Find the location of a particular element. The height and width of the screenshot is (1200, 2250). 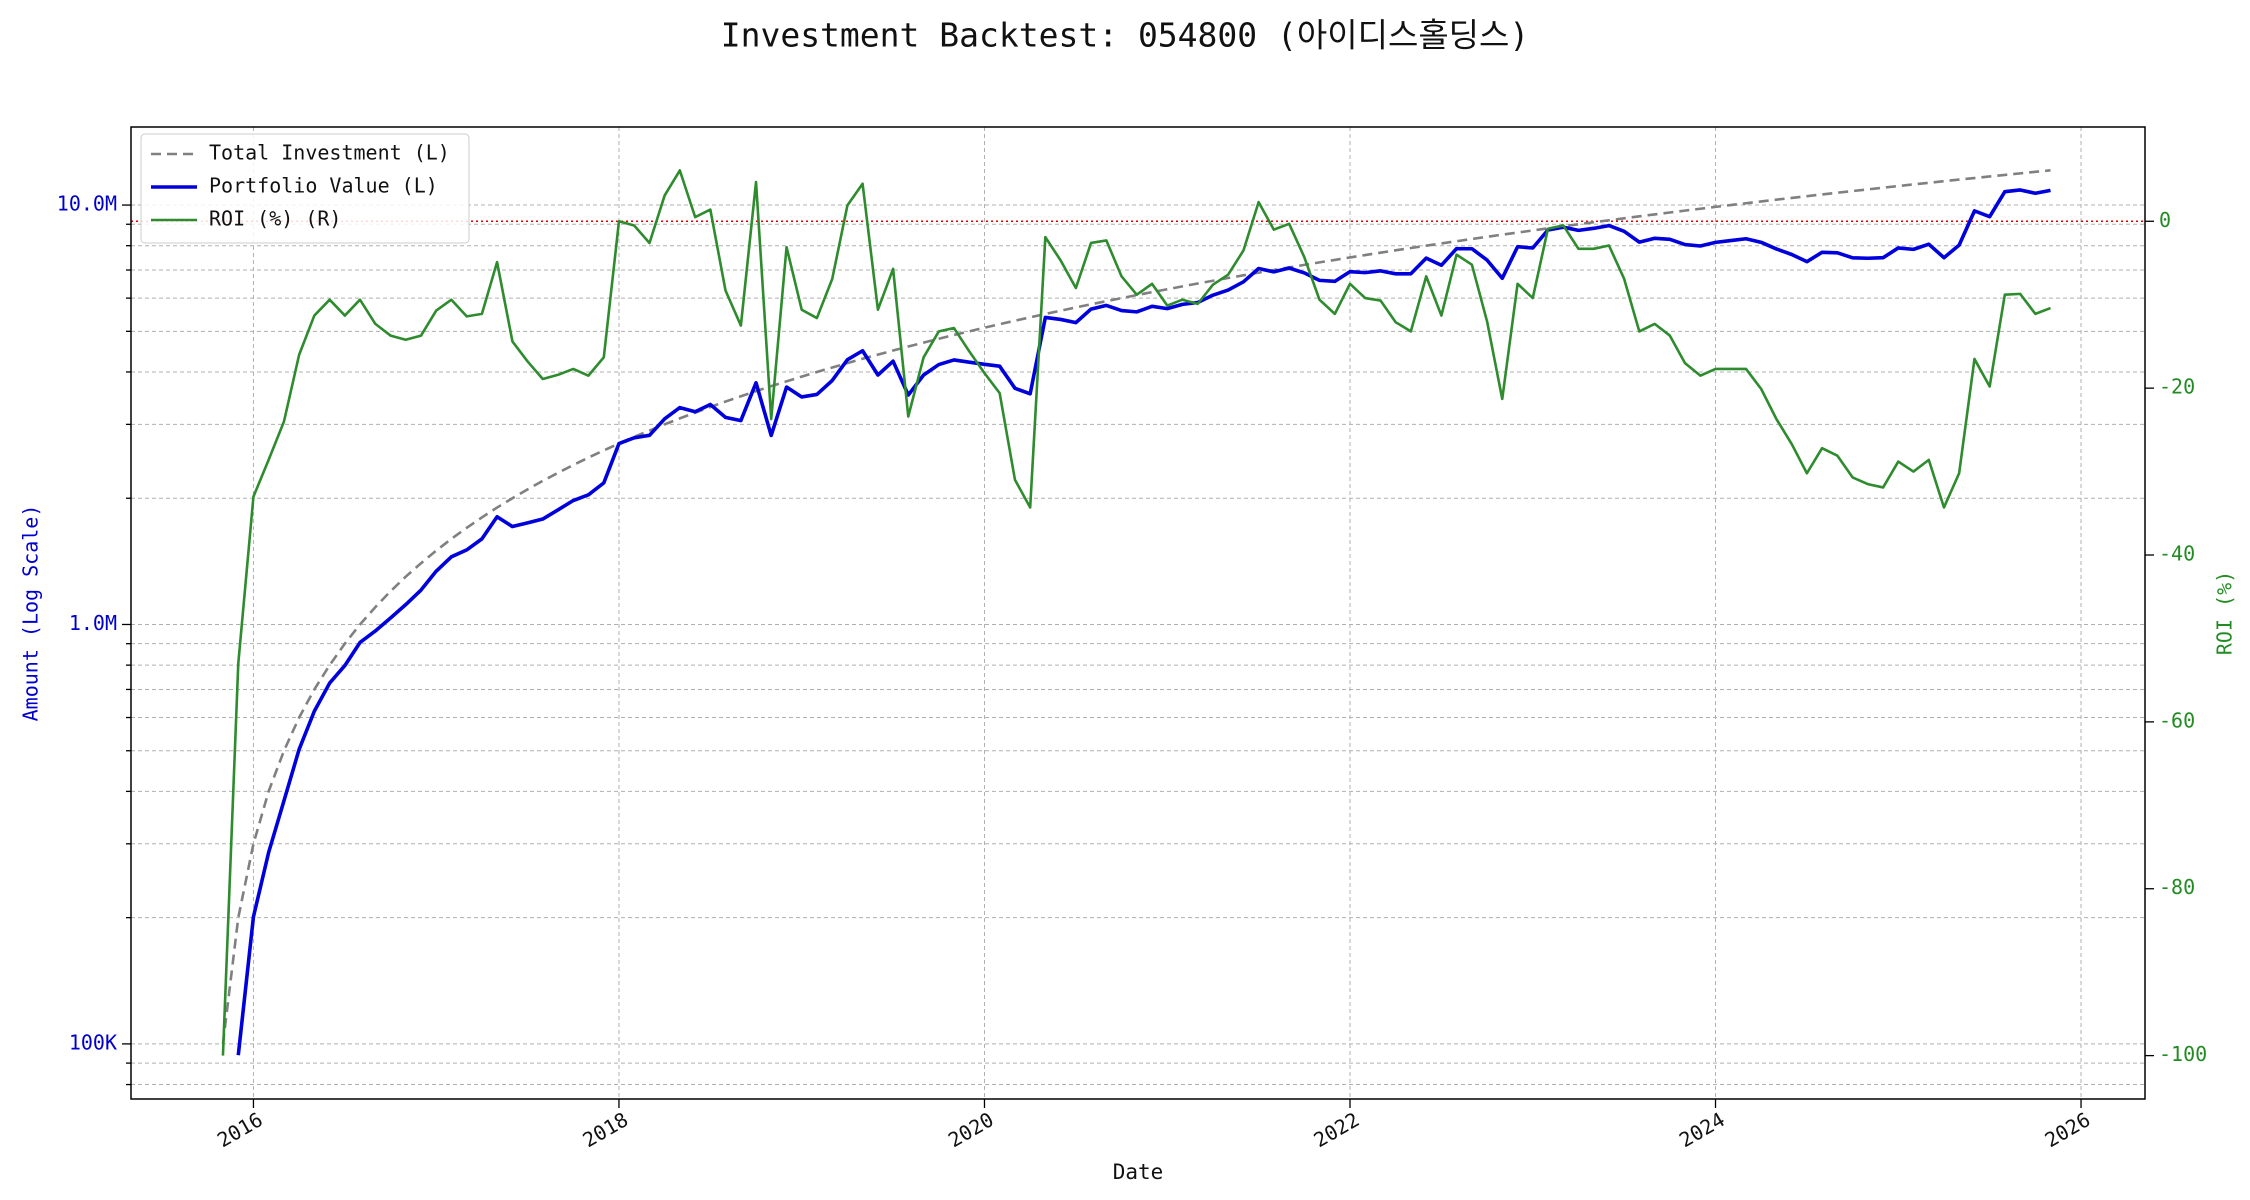

y2-tick-label: -60 is located at coordinates (2177, 720).